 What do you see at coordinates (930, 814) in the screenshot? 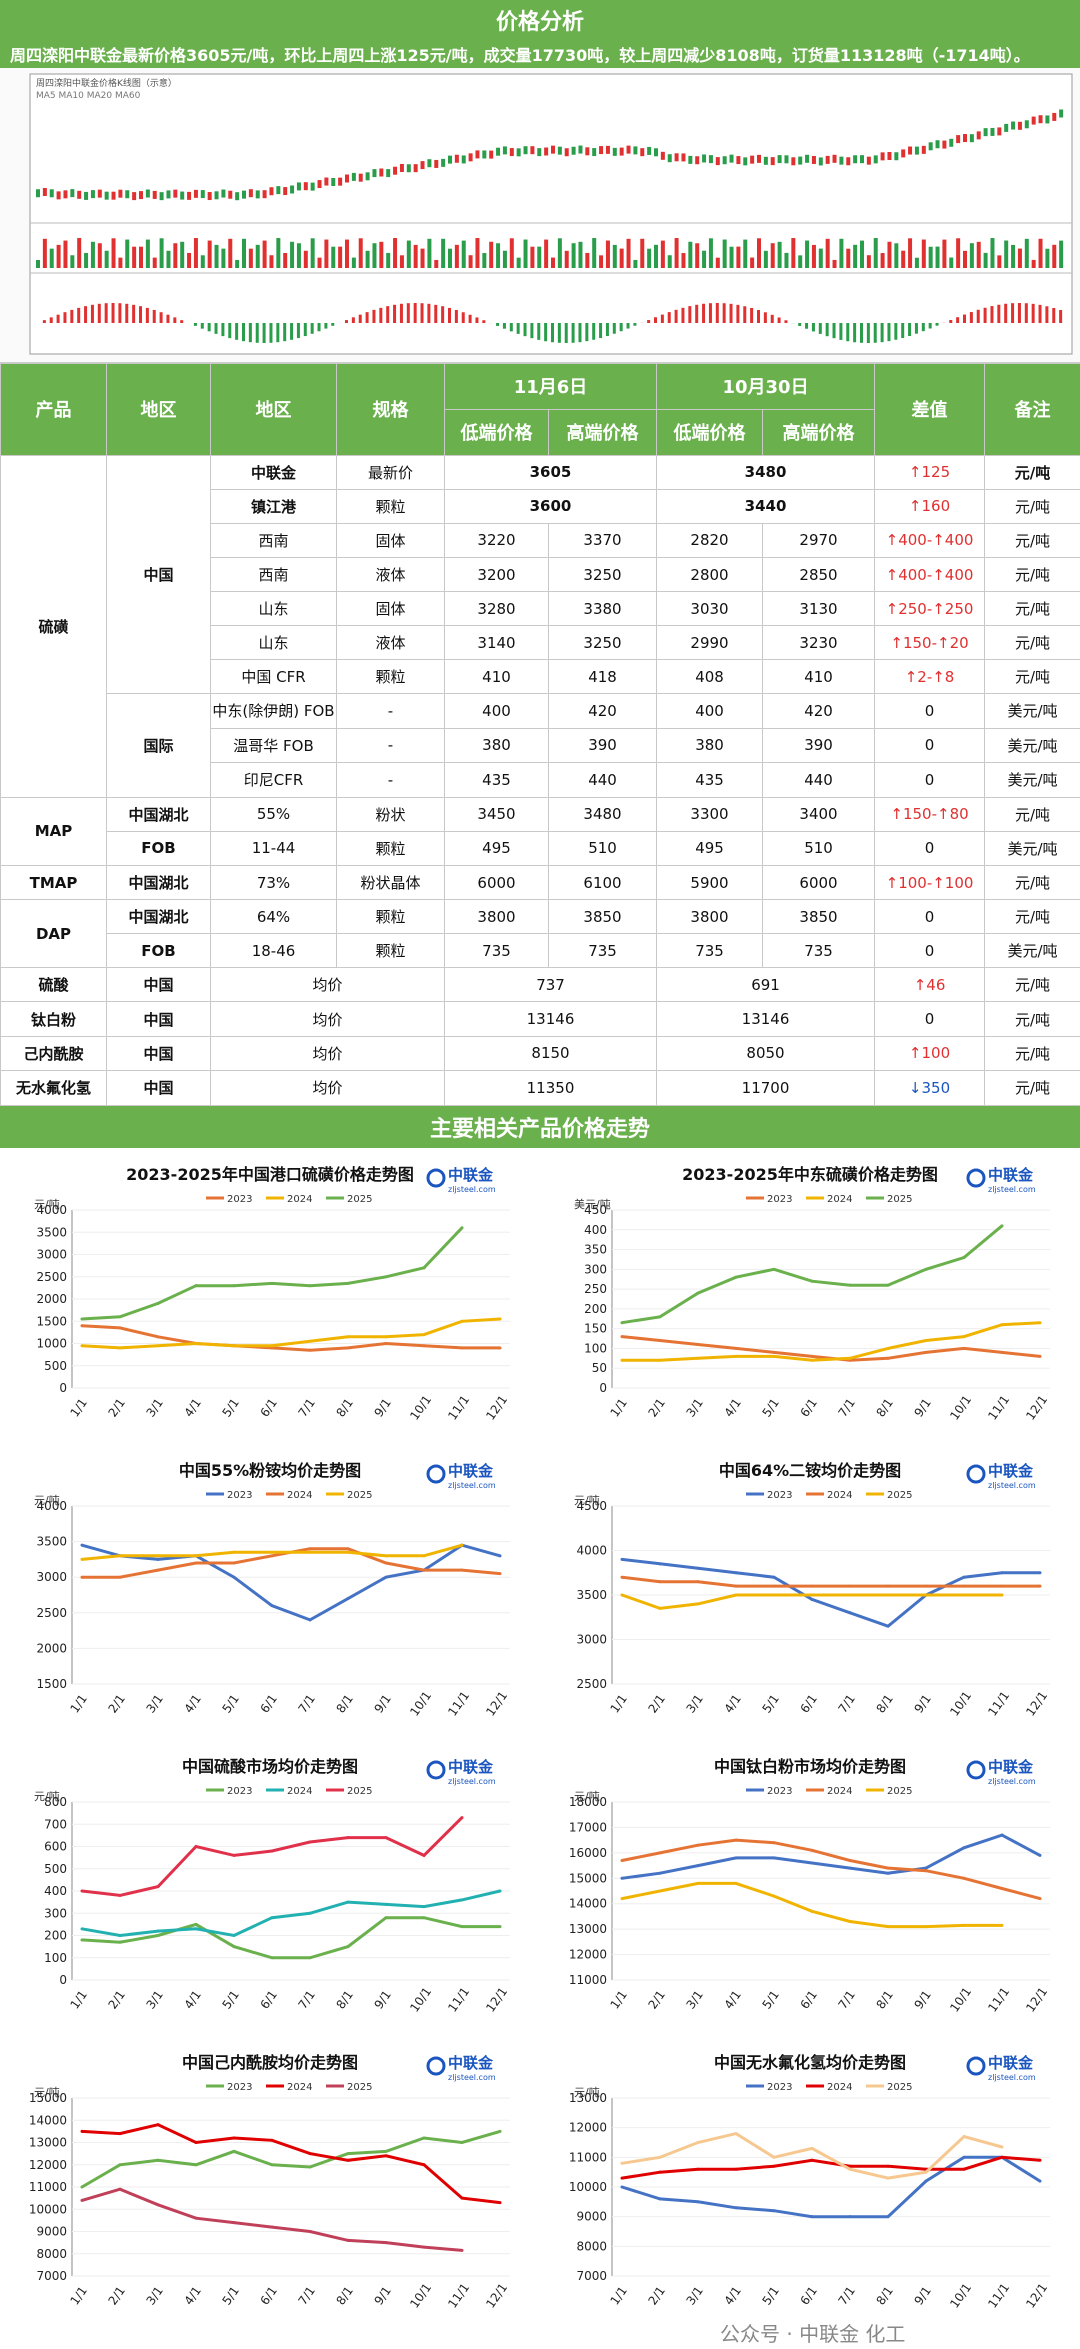
I see `diff-cell: ↑150-↑80` at bounding box center [930, 814].